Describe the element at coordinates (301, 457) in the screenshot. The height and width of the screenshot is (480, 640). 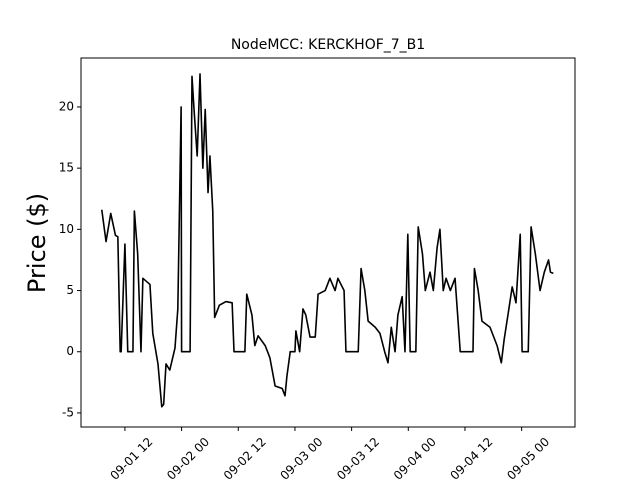
I see `x-tick-label: 09-03 00` at that location.